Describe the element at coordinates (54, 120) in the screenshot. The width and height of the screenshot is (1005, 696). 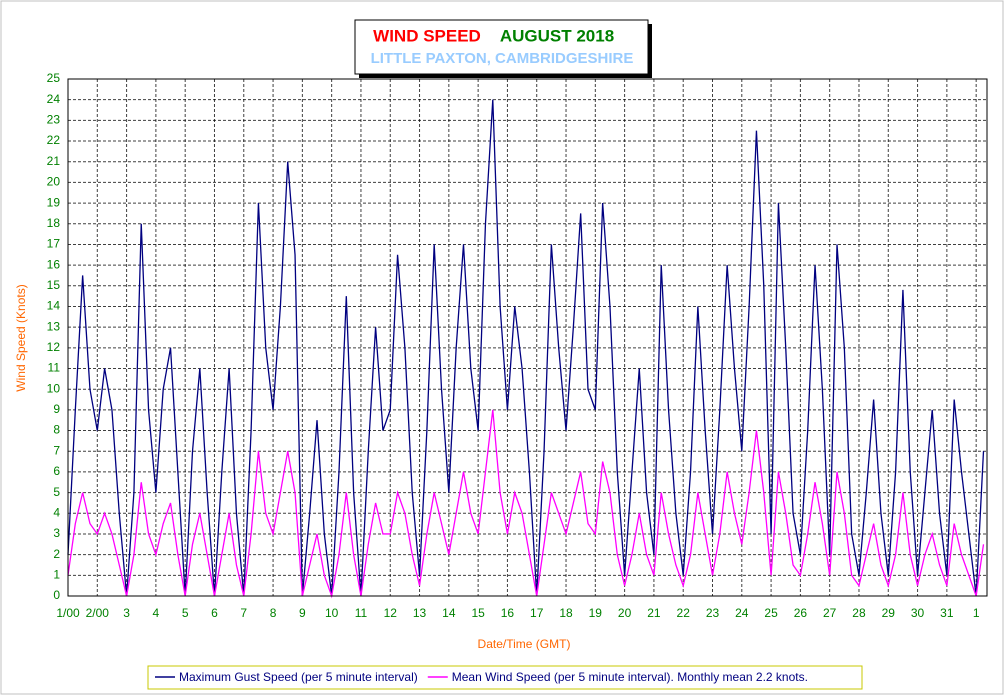
I see `y-tick-label: 23` at that location.